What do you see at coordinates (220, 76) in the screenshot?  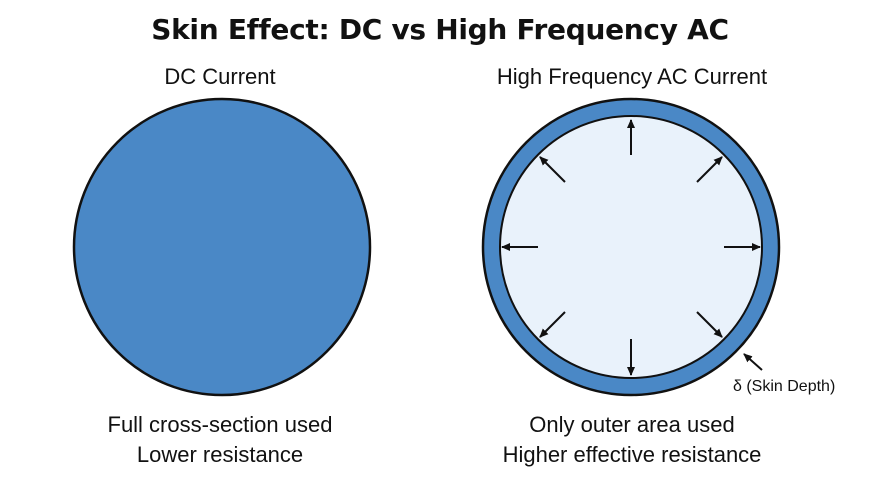 I see `dc-panel-title: DC Current` at bounding box center [220, 76].